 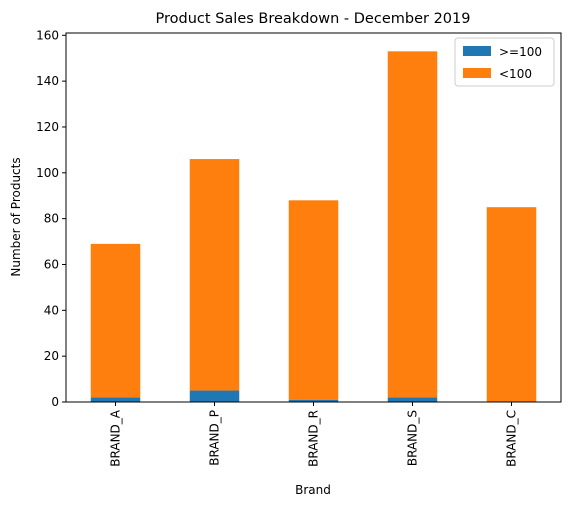 What do you see at coordinates (47, 173) in the screenshot?
I see `y-tick-label: 100` at bounding box center [47, 173].